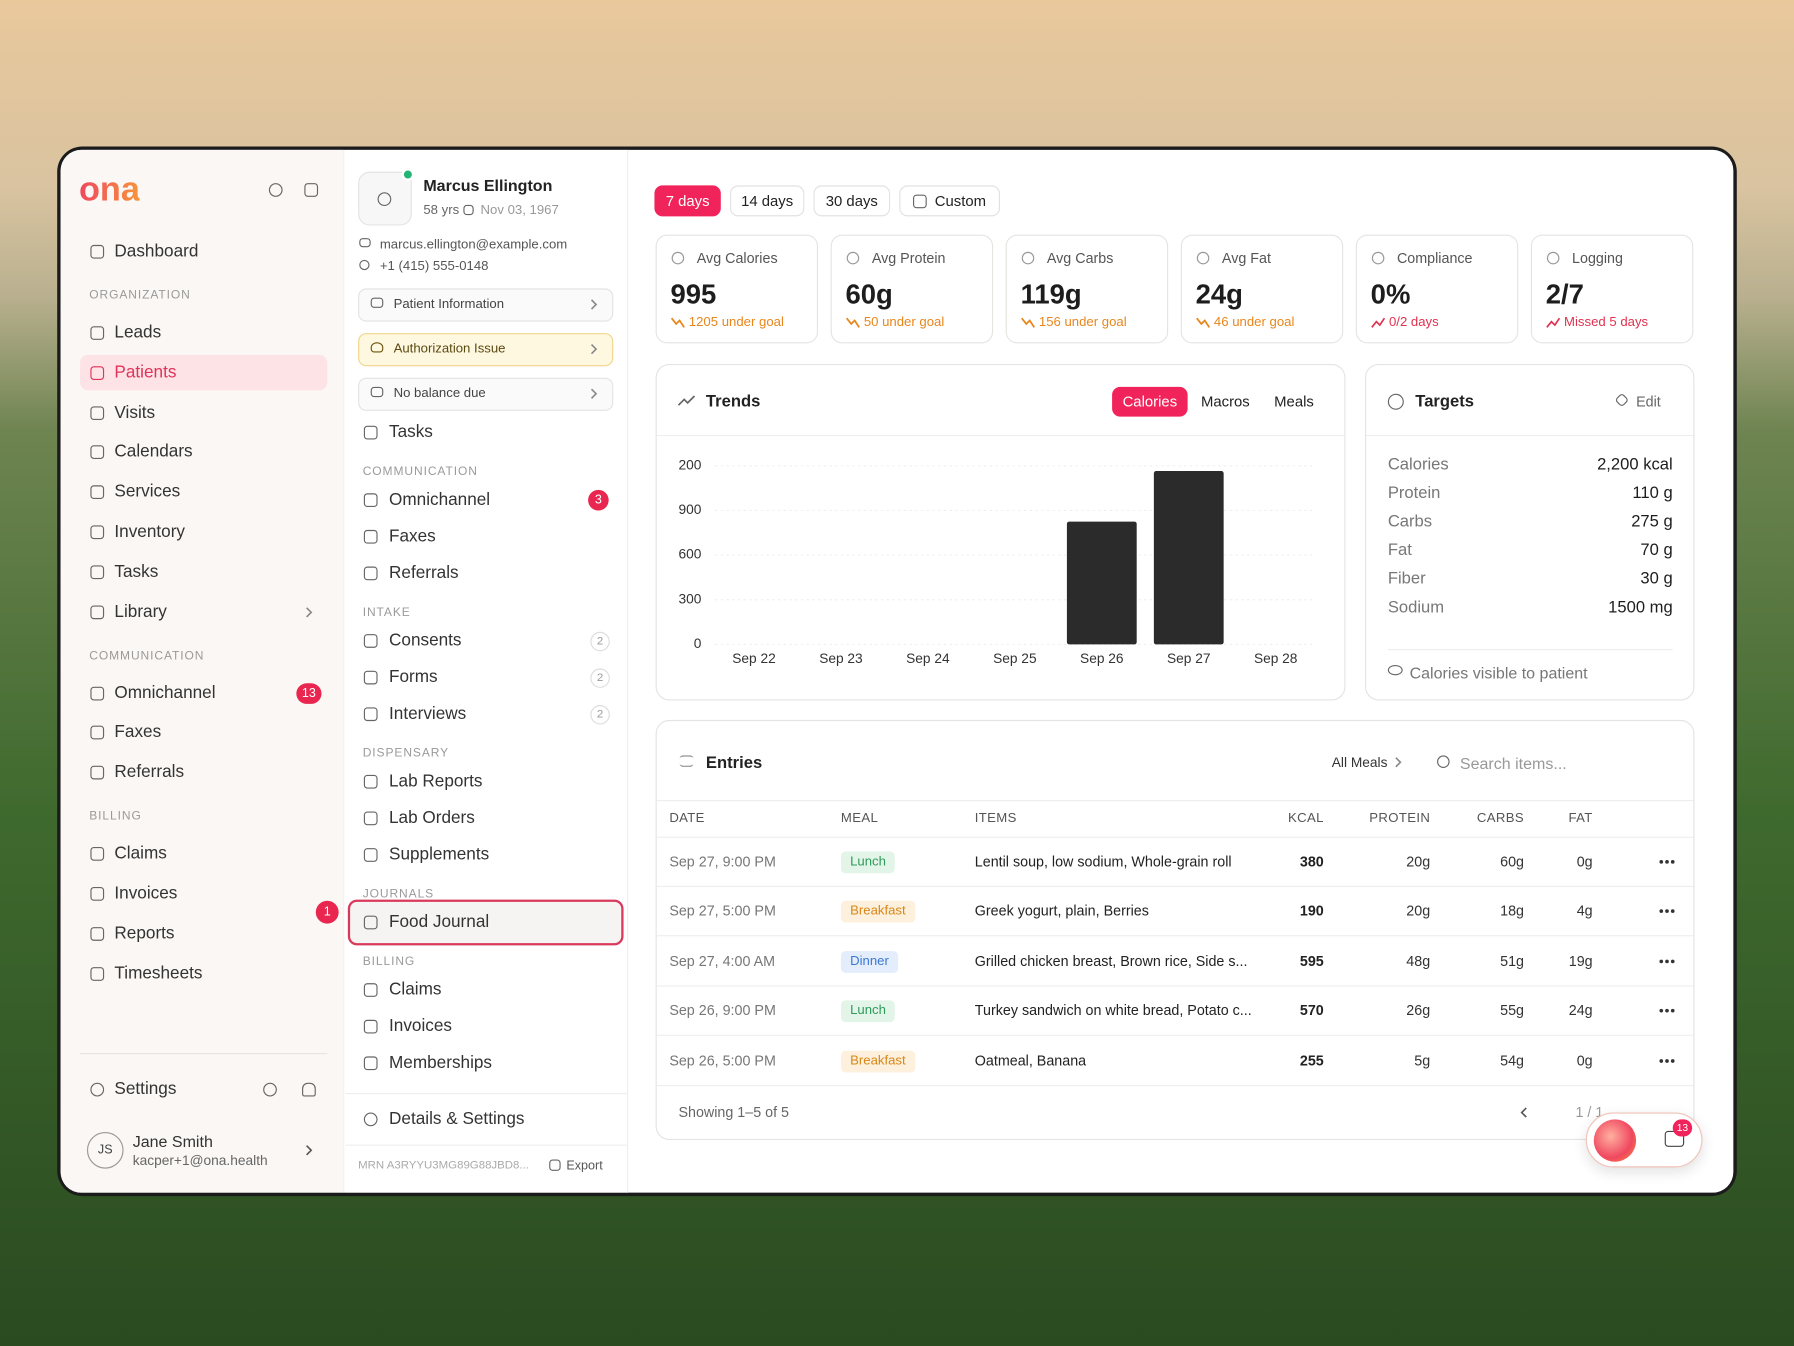 The width and height of the screenshot is (1794, 1346). Describe the element at coordinates (146, 893) in the screenshot. I see `nav-item: Invoices` at that location.